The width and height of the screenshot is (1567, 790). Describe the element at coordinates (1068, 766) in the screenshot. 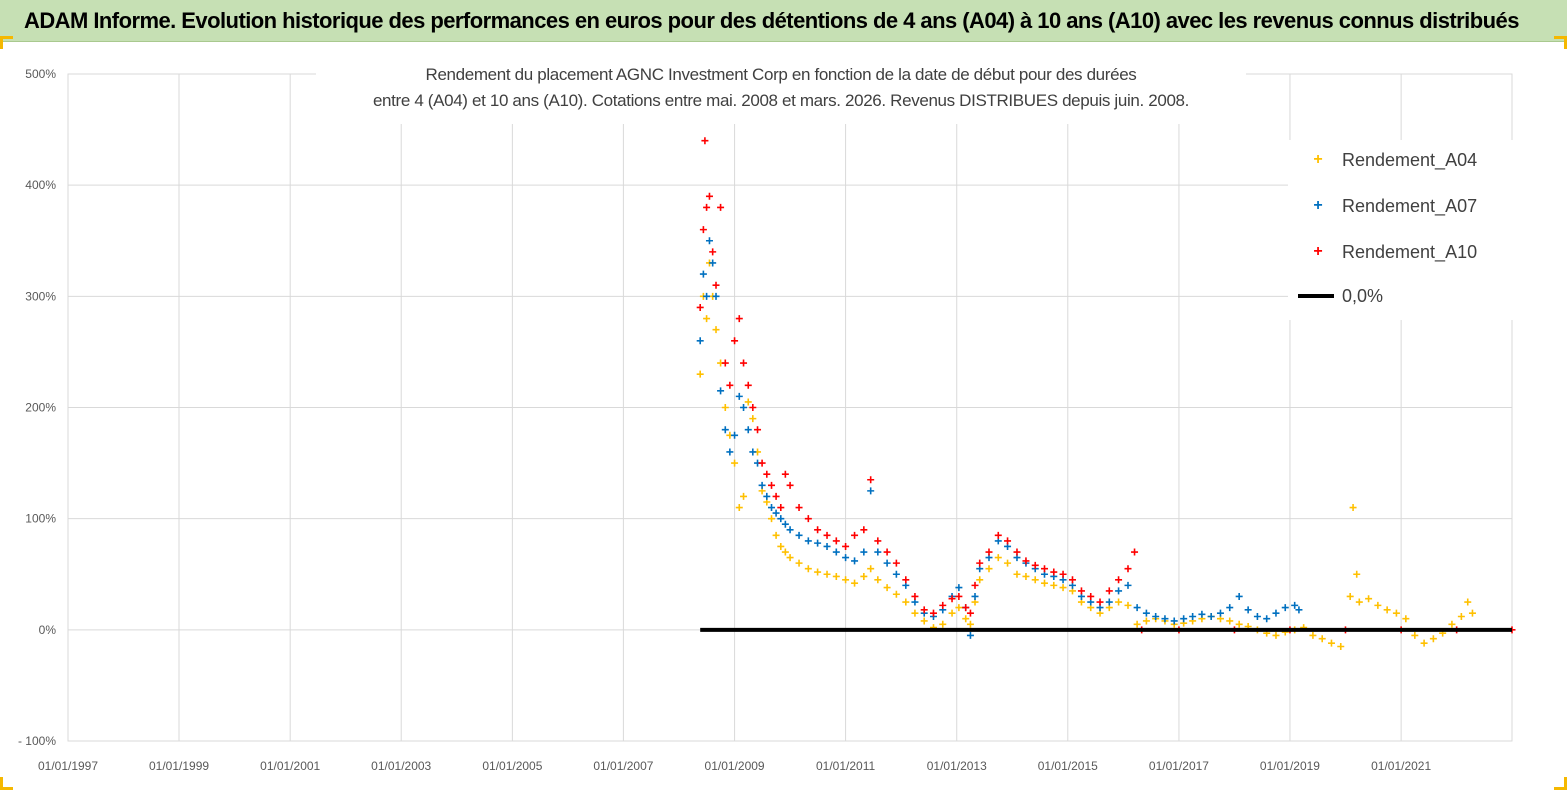

I see `x-tick-label: 01/01/2015` at that location.